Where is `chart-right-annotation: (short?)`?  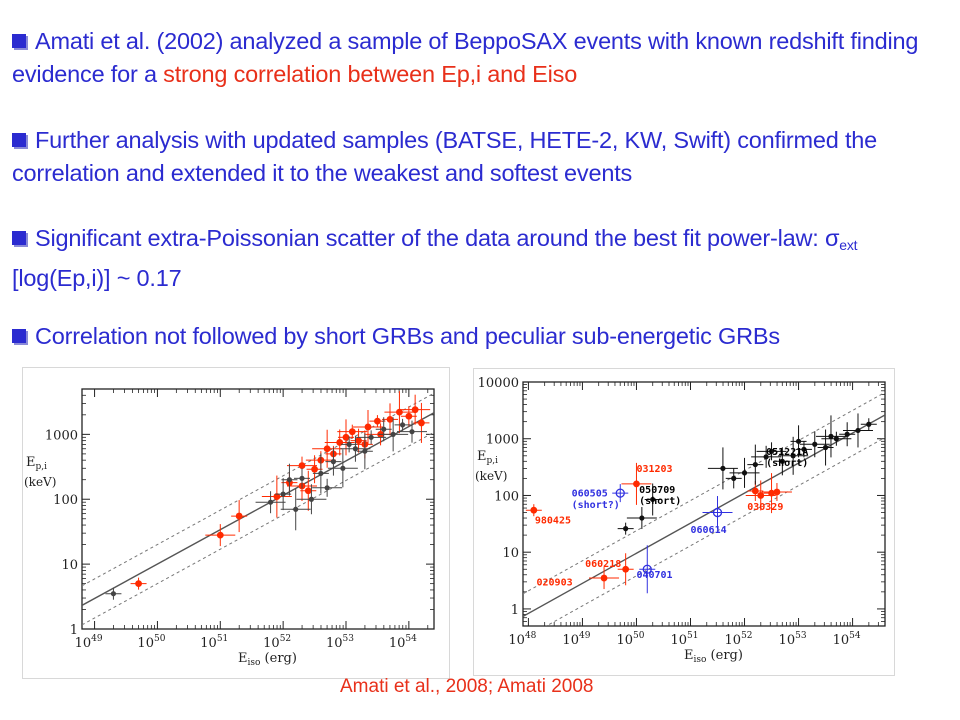
chart-right-annotation: (short?) is located at coordinates (596, 505).